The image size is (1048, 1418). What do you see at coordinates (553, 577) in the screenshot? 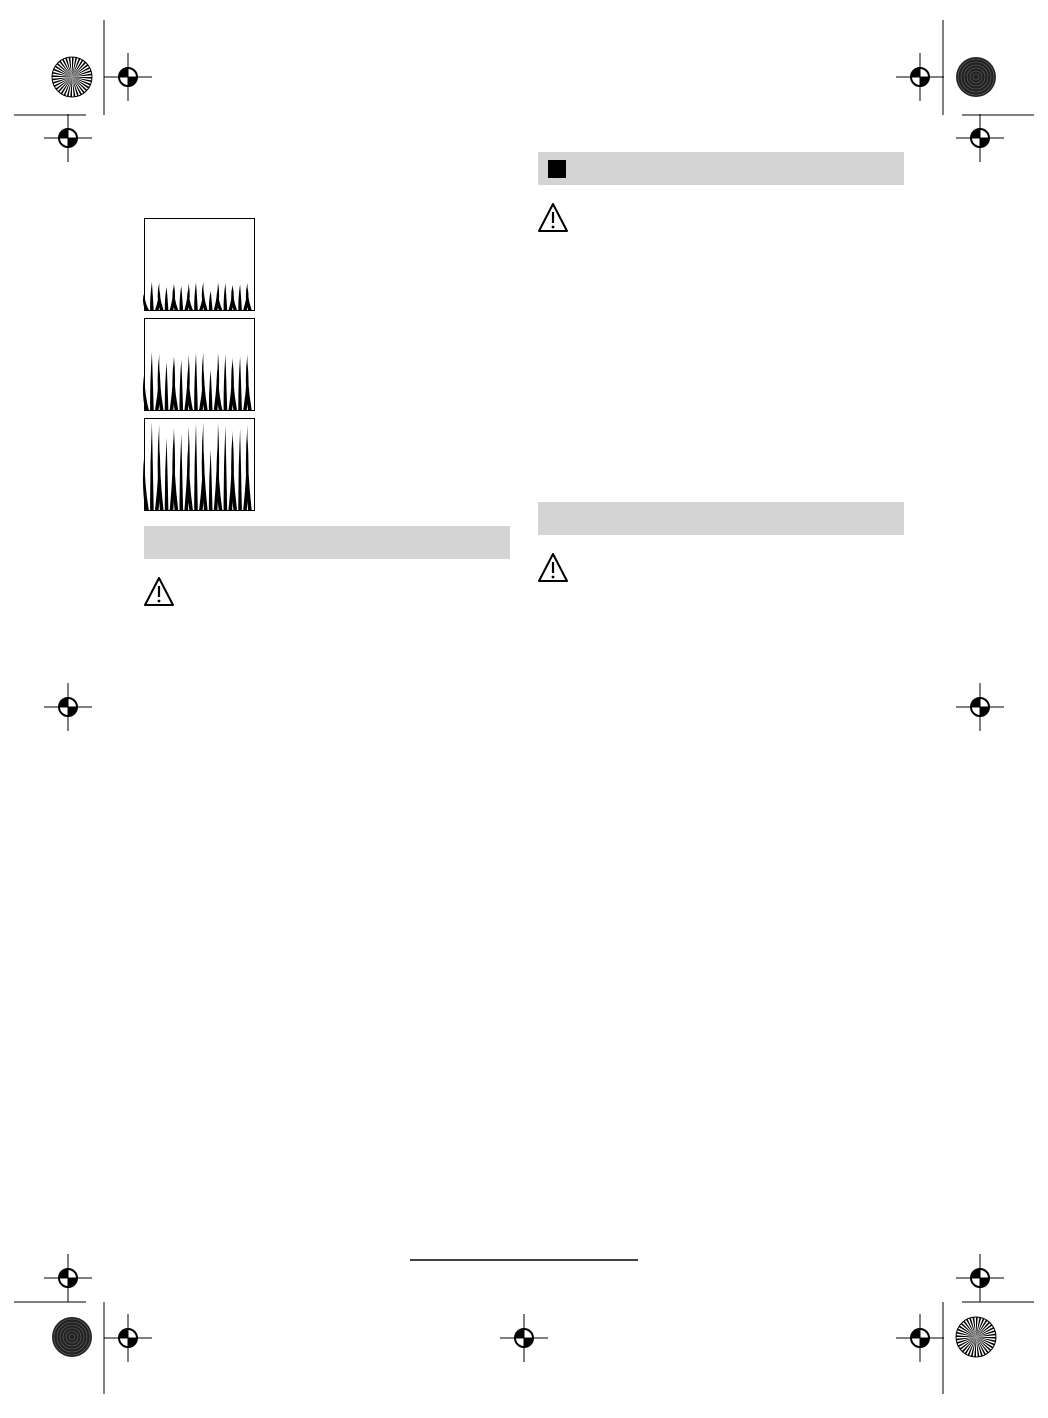
I see `warning-dot` at bounding box center [553, 577].